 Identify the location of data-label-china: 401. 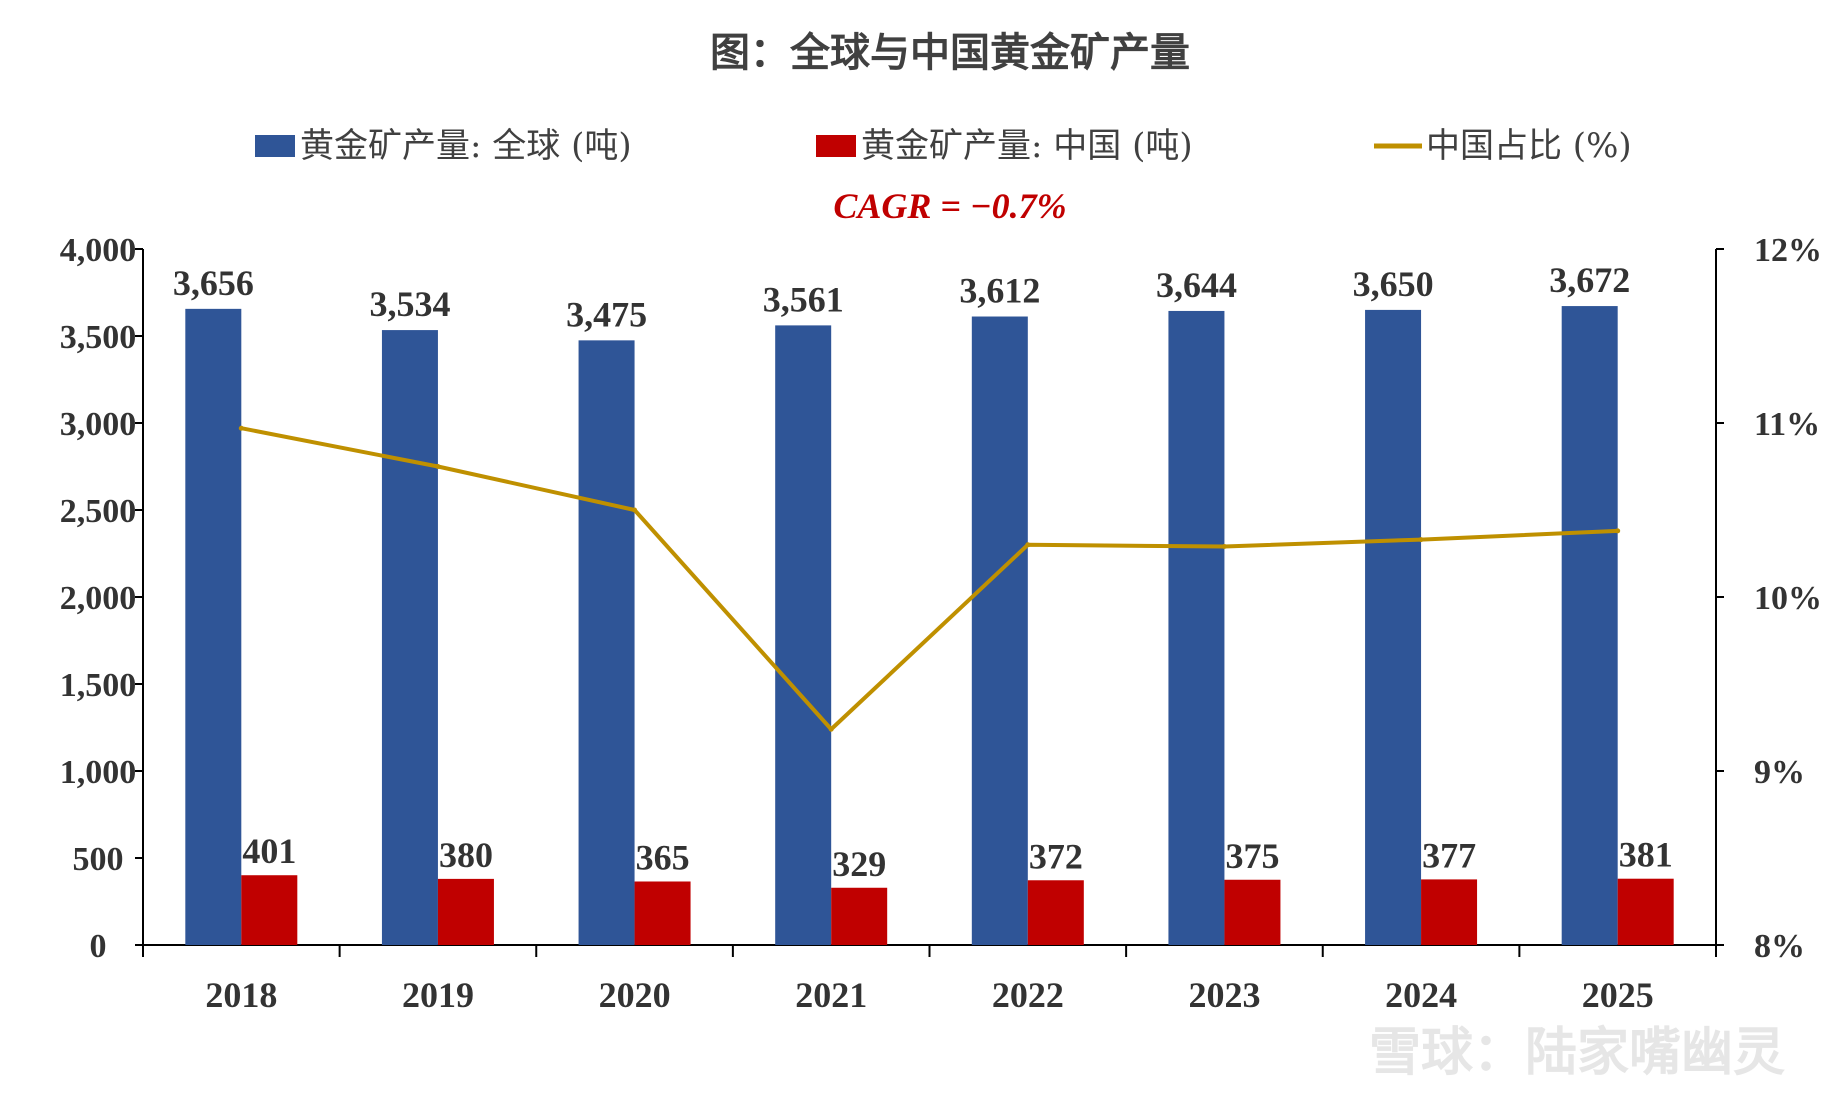
(269, 851).